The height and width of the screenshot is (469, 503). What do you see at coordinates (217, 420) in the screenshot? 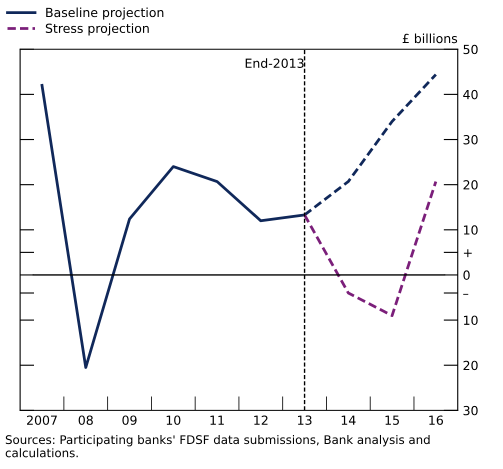
I see `x-tick-label: 11` at bounding box center [217, 420].